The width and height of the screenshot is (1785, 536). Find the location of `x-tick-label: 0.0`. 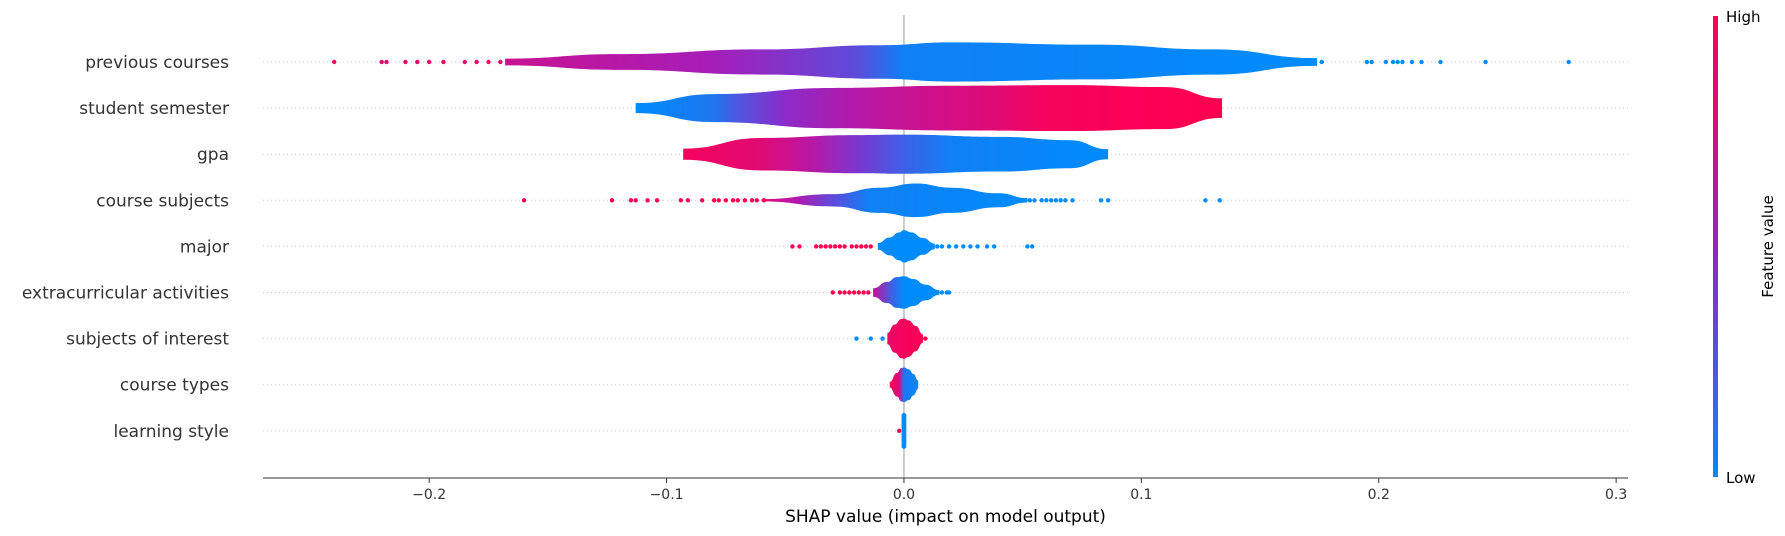

x-tick-label: 0.0 is located at coordinates (904, 495).